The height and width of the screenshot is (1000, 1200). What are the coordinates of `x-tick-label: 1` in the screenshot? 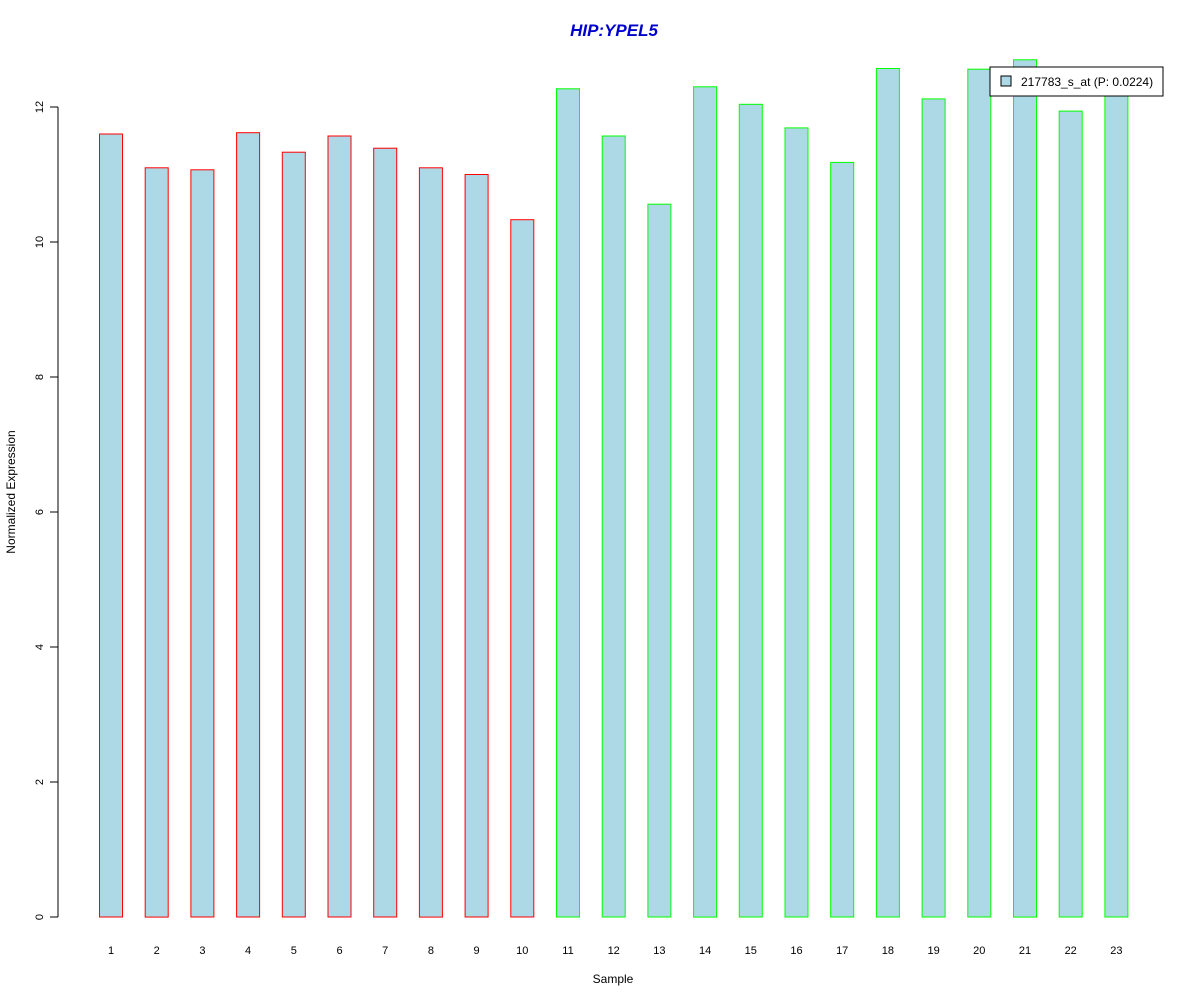 It's located at (111, 951).